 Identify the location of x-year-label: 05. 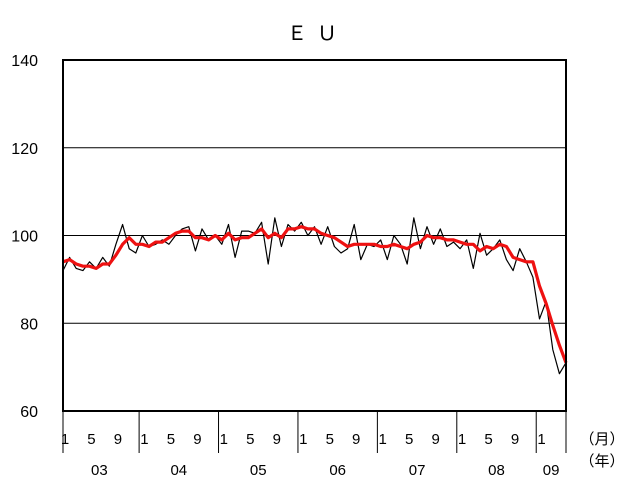
(258, 470).